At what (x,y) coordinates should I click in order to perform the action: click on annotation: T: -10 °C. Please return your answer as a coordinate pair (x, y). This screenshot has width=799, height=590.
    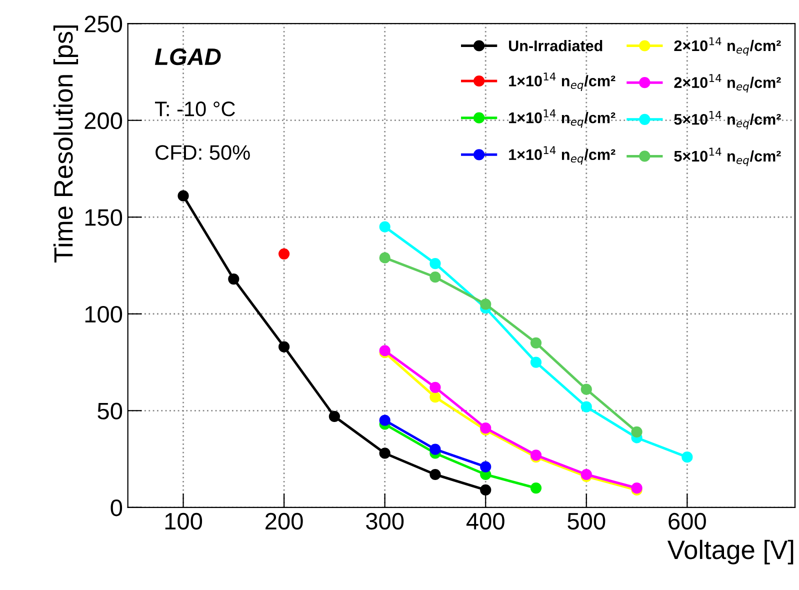
    Looking at the image, I should click on (194, 109).